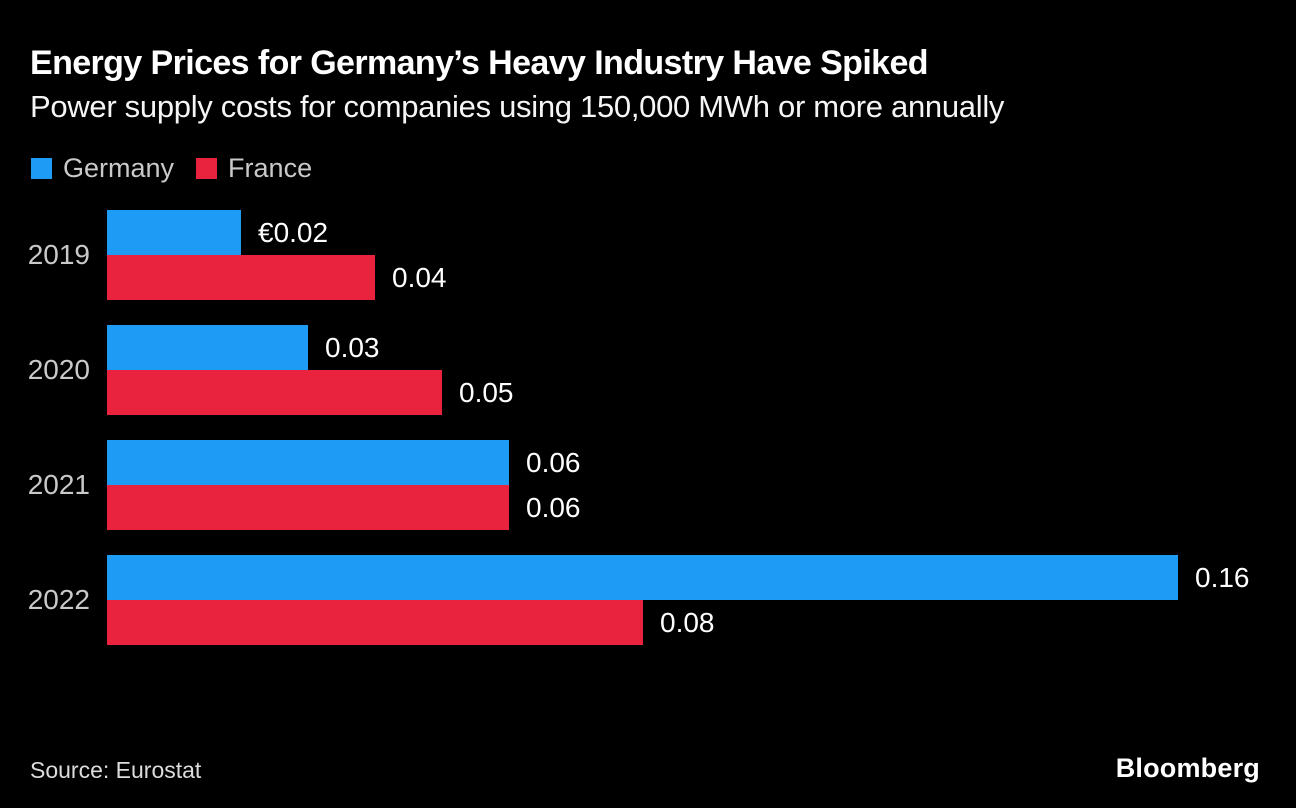  I want to click on bar-france-2019, so click(241, 277).